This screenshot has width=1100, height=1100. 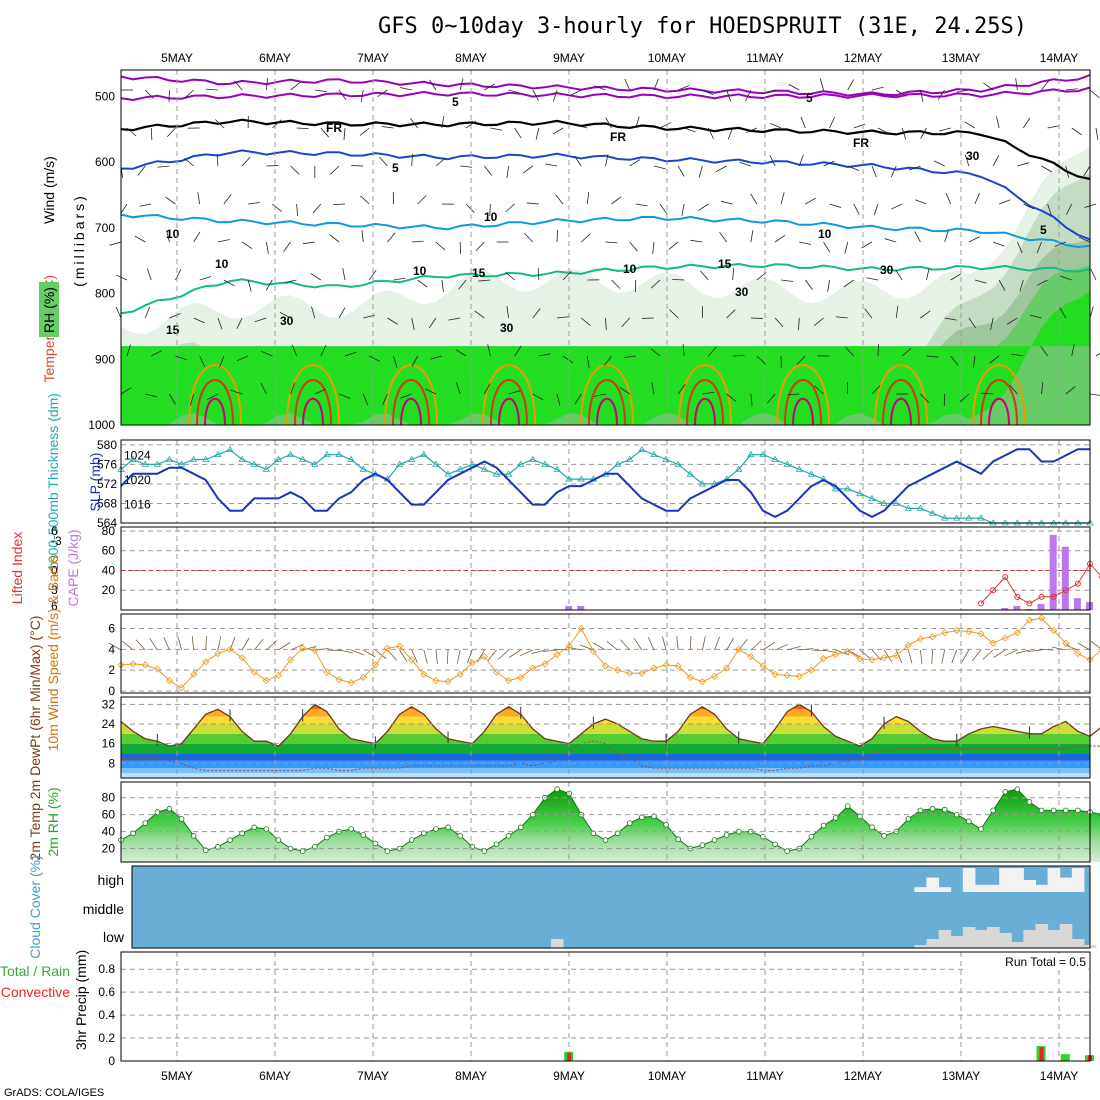 I want to click on date-label-bottom: 12MAY, so click(x=863, y=1076).